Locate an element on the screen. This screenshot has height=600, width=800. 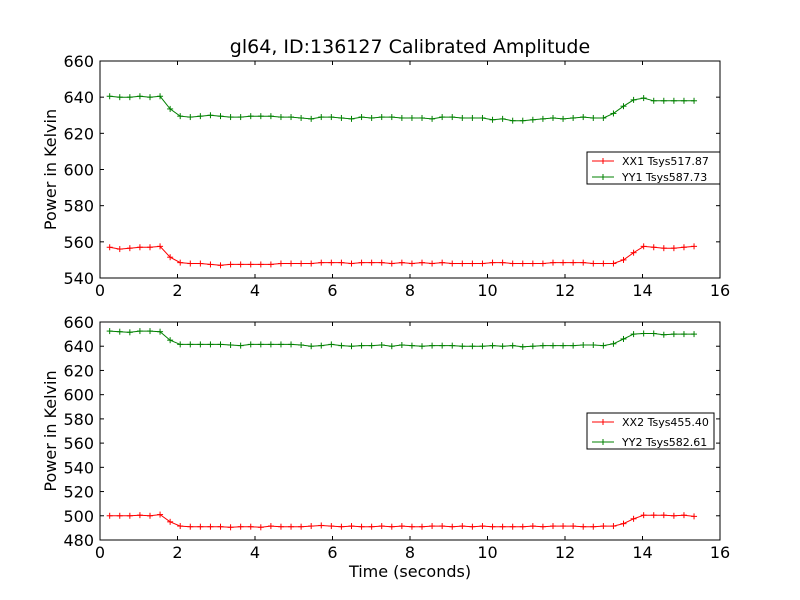
legend-item: XX1 Tsys517.87 is located at coordinates (650, 161).